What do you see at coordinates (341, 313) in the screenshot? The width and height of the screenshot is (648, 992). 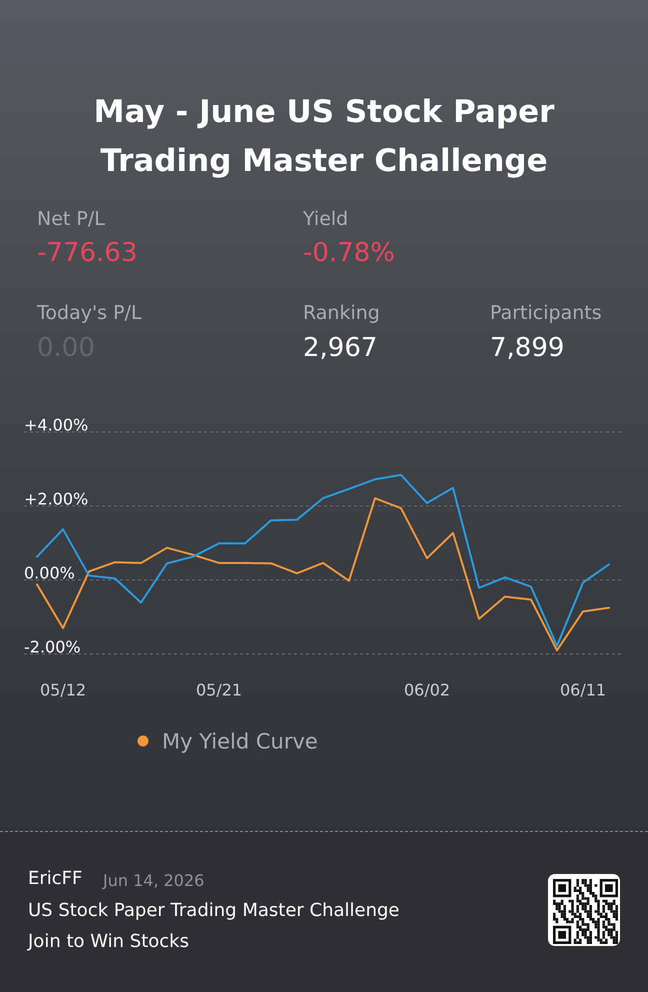 I see `text: Ranking` at bounding box center [341, 313].